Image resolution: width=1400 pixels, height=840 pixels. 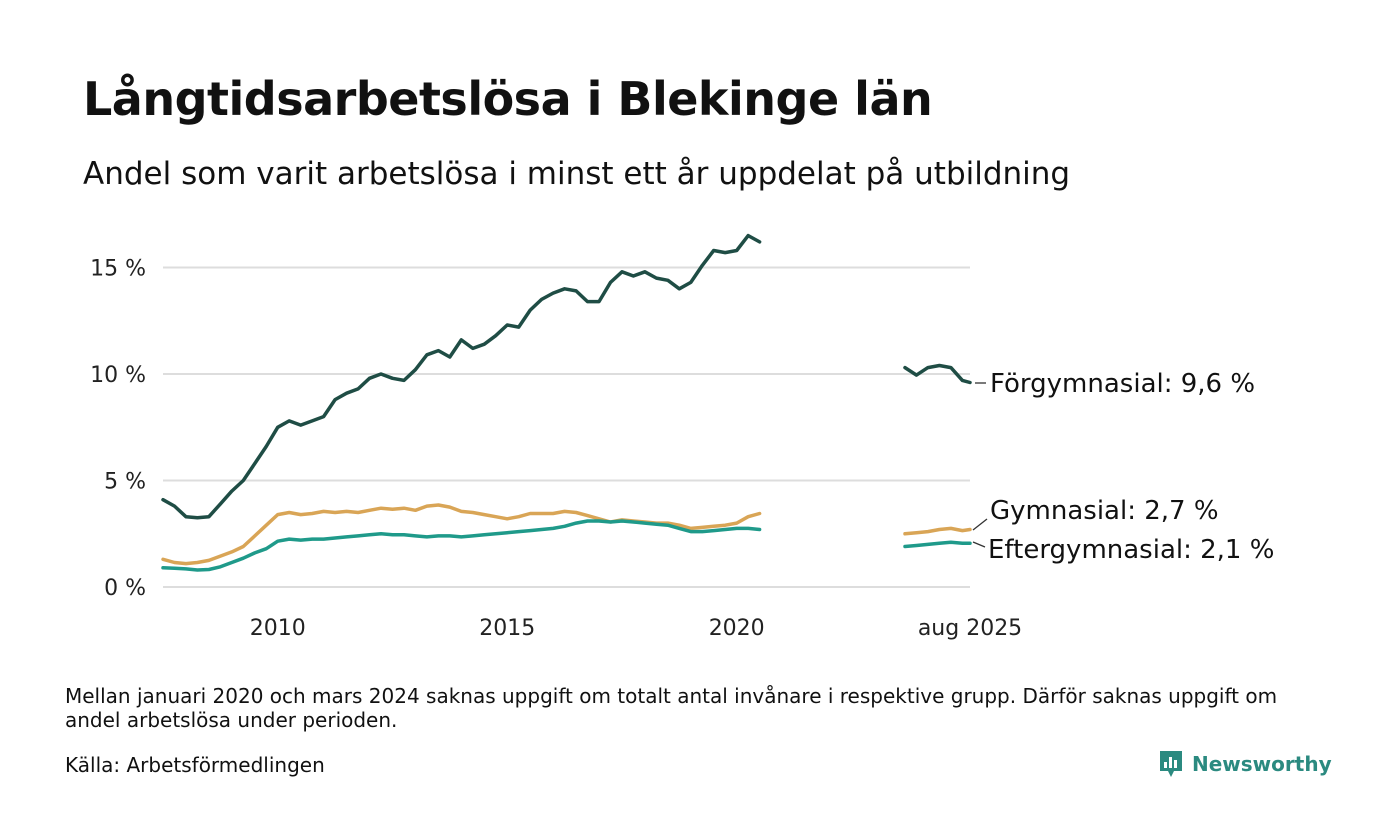 I want to click on end-label-frgymnasial: Förgymnasial: 9,6 %, so click(x=1122, y=384).